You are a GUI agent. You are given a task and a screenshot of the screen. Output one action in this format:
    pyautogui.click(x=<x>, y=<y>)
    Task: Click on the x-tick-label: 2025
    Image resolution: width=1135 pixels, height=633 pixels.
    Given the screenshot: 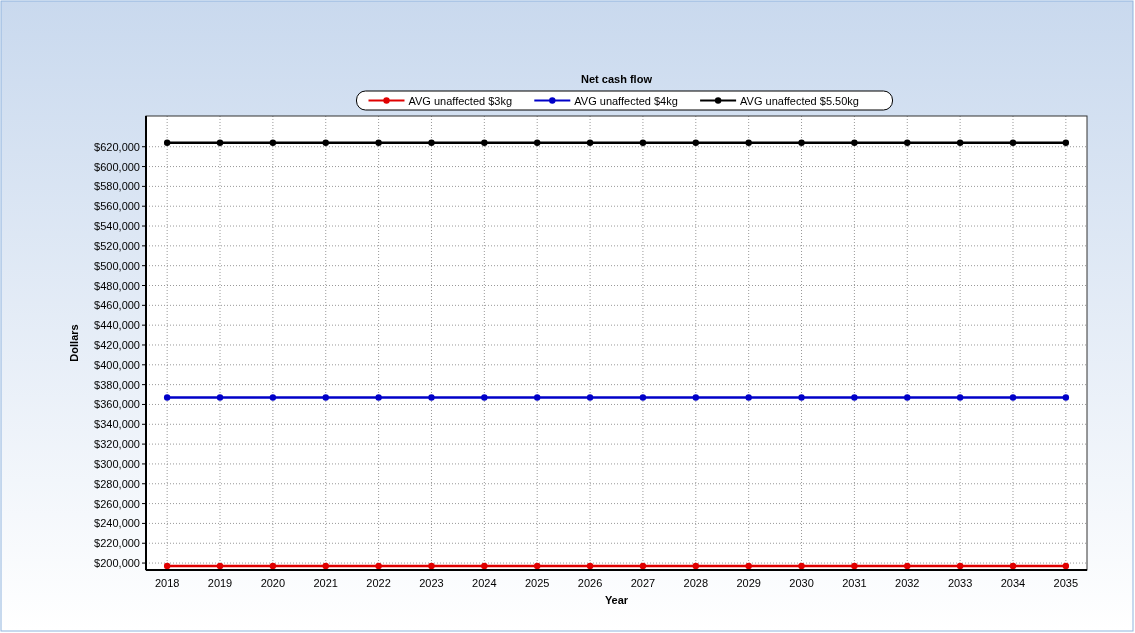 What is the action you would take?
    pyautogui.click(x=537, y=583)
    